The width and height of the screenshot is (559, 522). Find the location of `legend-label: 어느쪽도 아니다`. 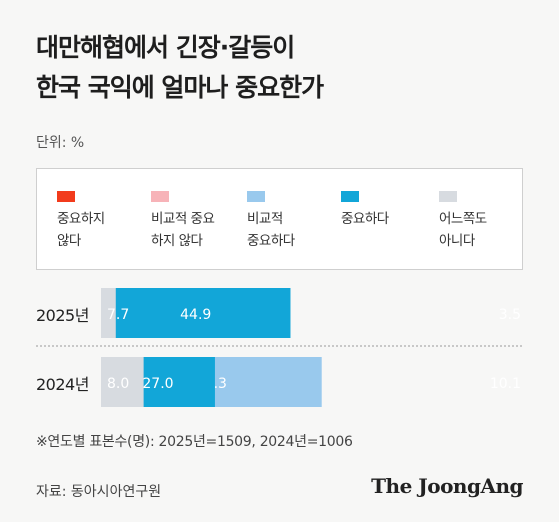

legend-label: 어느쪽도 아니다 is located at coordinates (463, 230).